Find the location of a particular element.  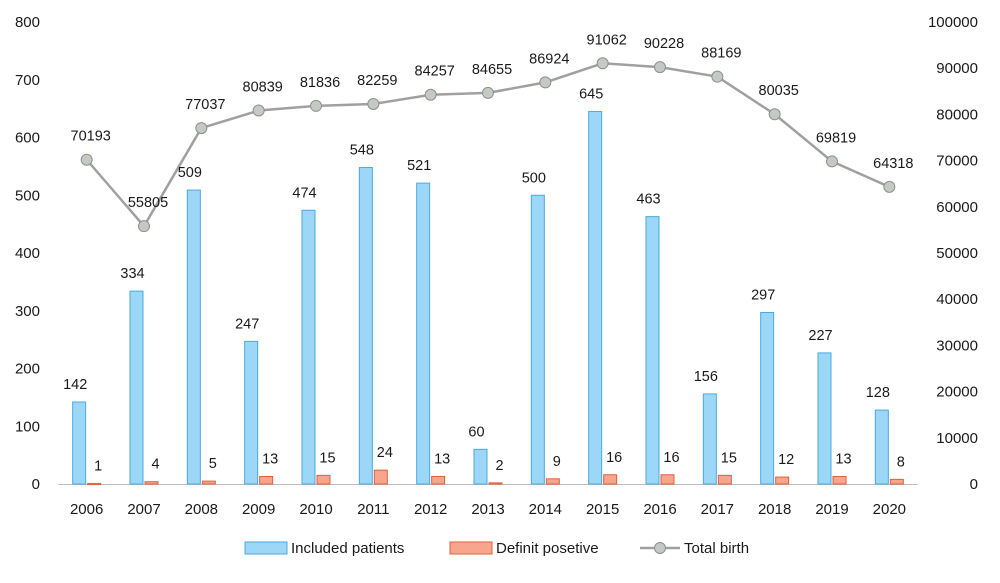

data-label-total-birth: 81836 is located at coordinates (320, 83).